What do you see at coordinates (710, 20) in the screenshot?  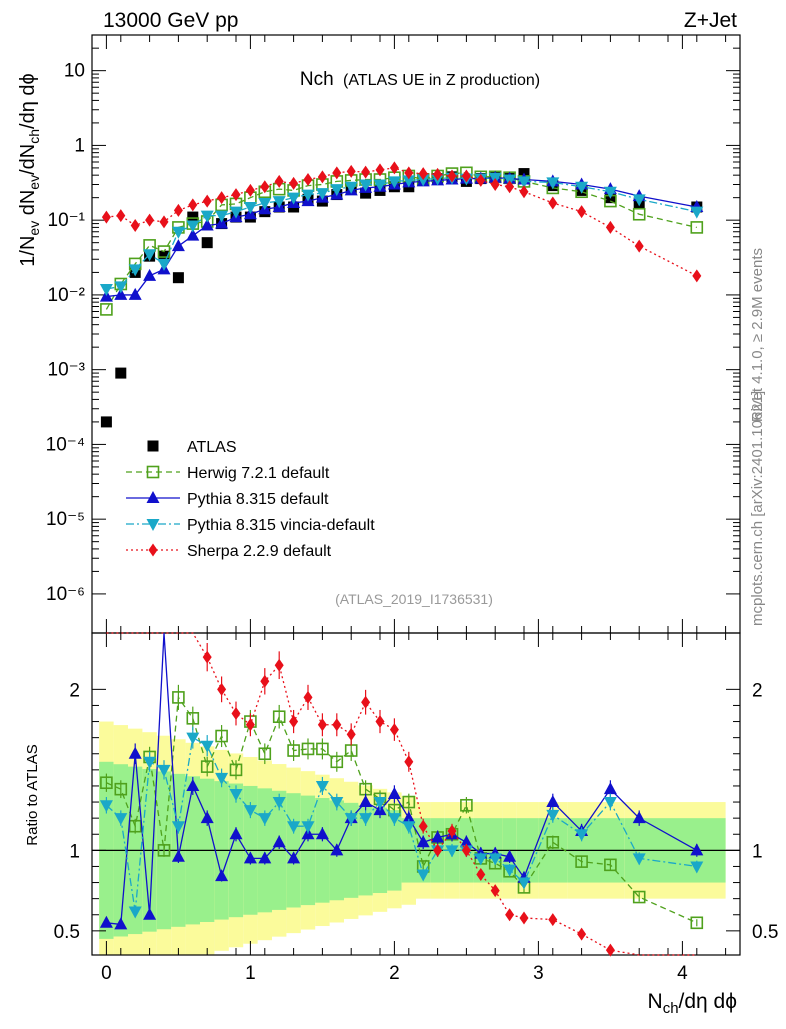 I see `header-right: Z+Jet` at bounding box center [710, 20].